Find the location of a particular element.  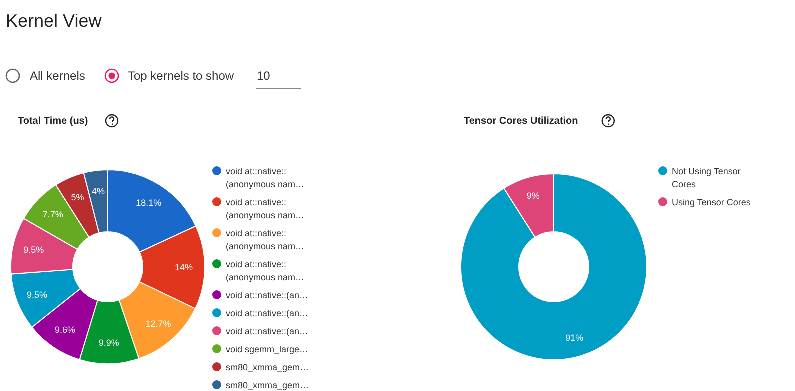

data-label: 18.1% is located at coordinates (149, 203).